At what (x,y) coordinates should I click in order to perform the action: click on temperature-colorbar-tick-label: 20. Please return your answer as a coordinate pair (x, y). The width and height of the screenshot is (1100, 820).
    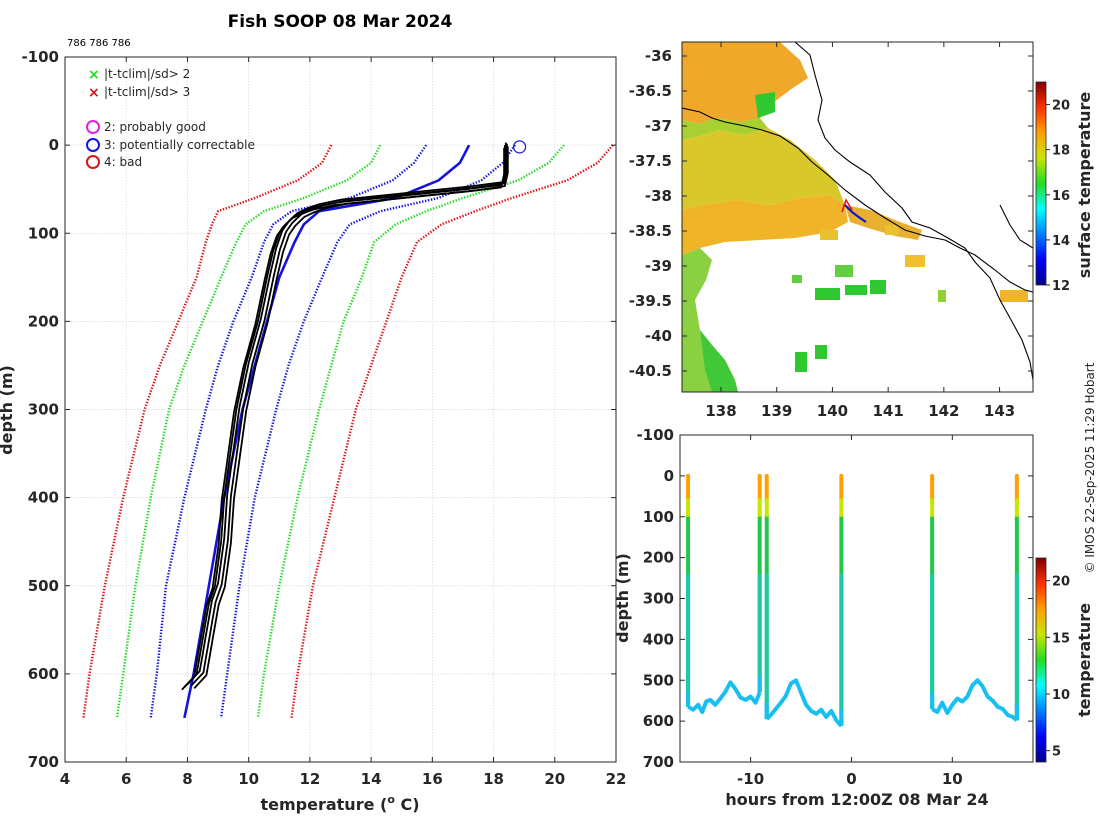
    Looking at the image, I should click on (1061, 582).